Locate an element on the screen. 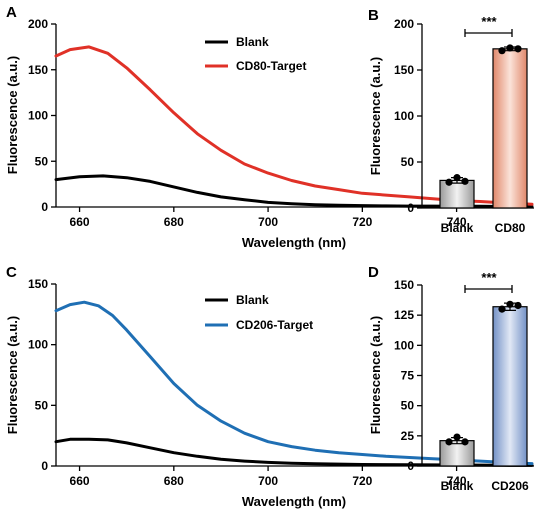 The width and height of the screenshot is (550, 520). legend-label-cd206-target: CD206-Target is located at coordinates (274, 325).